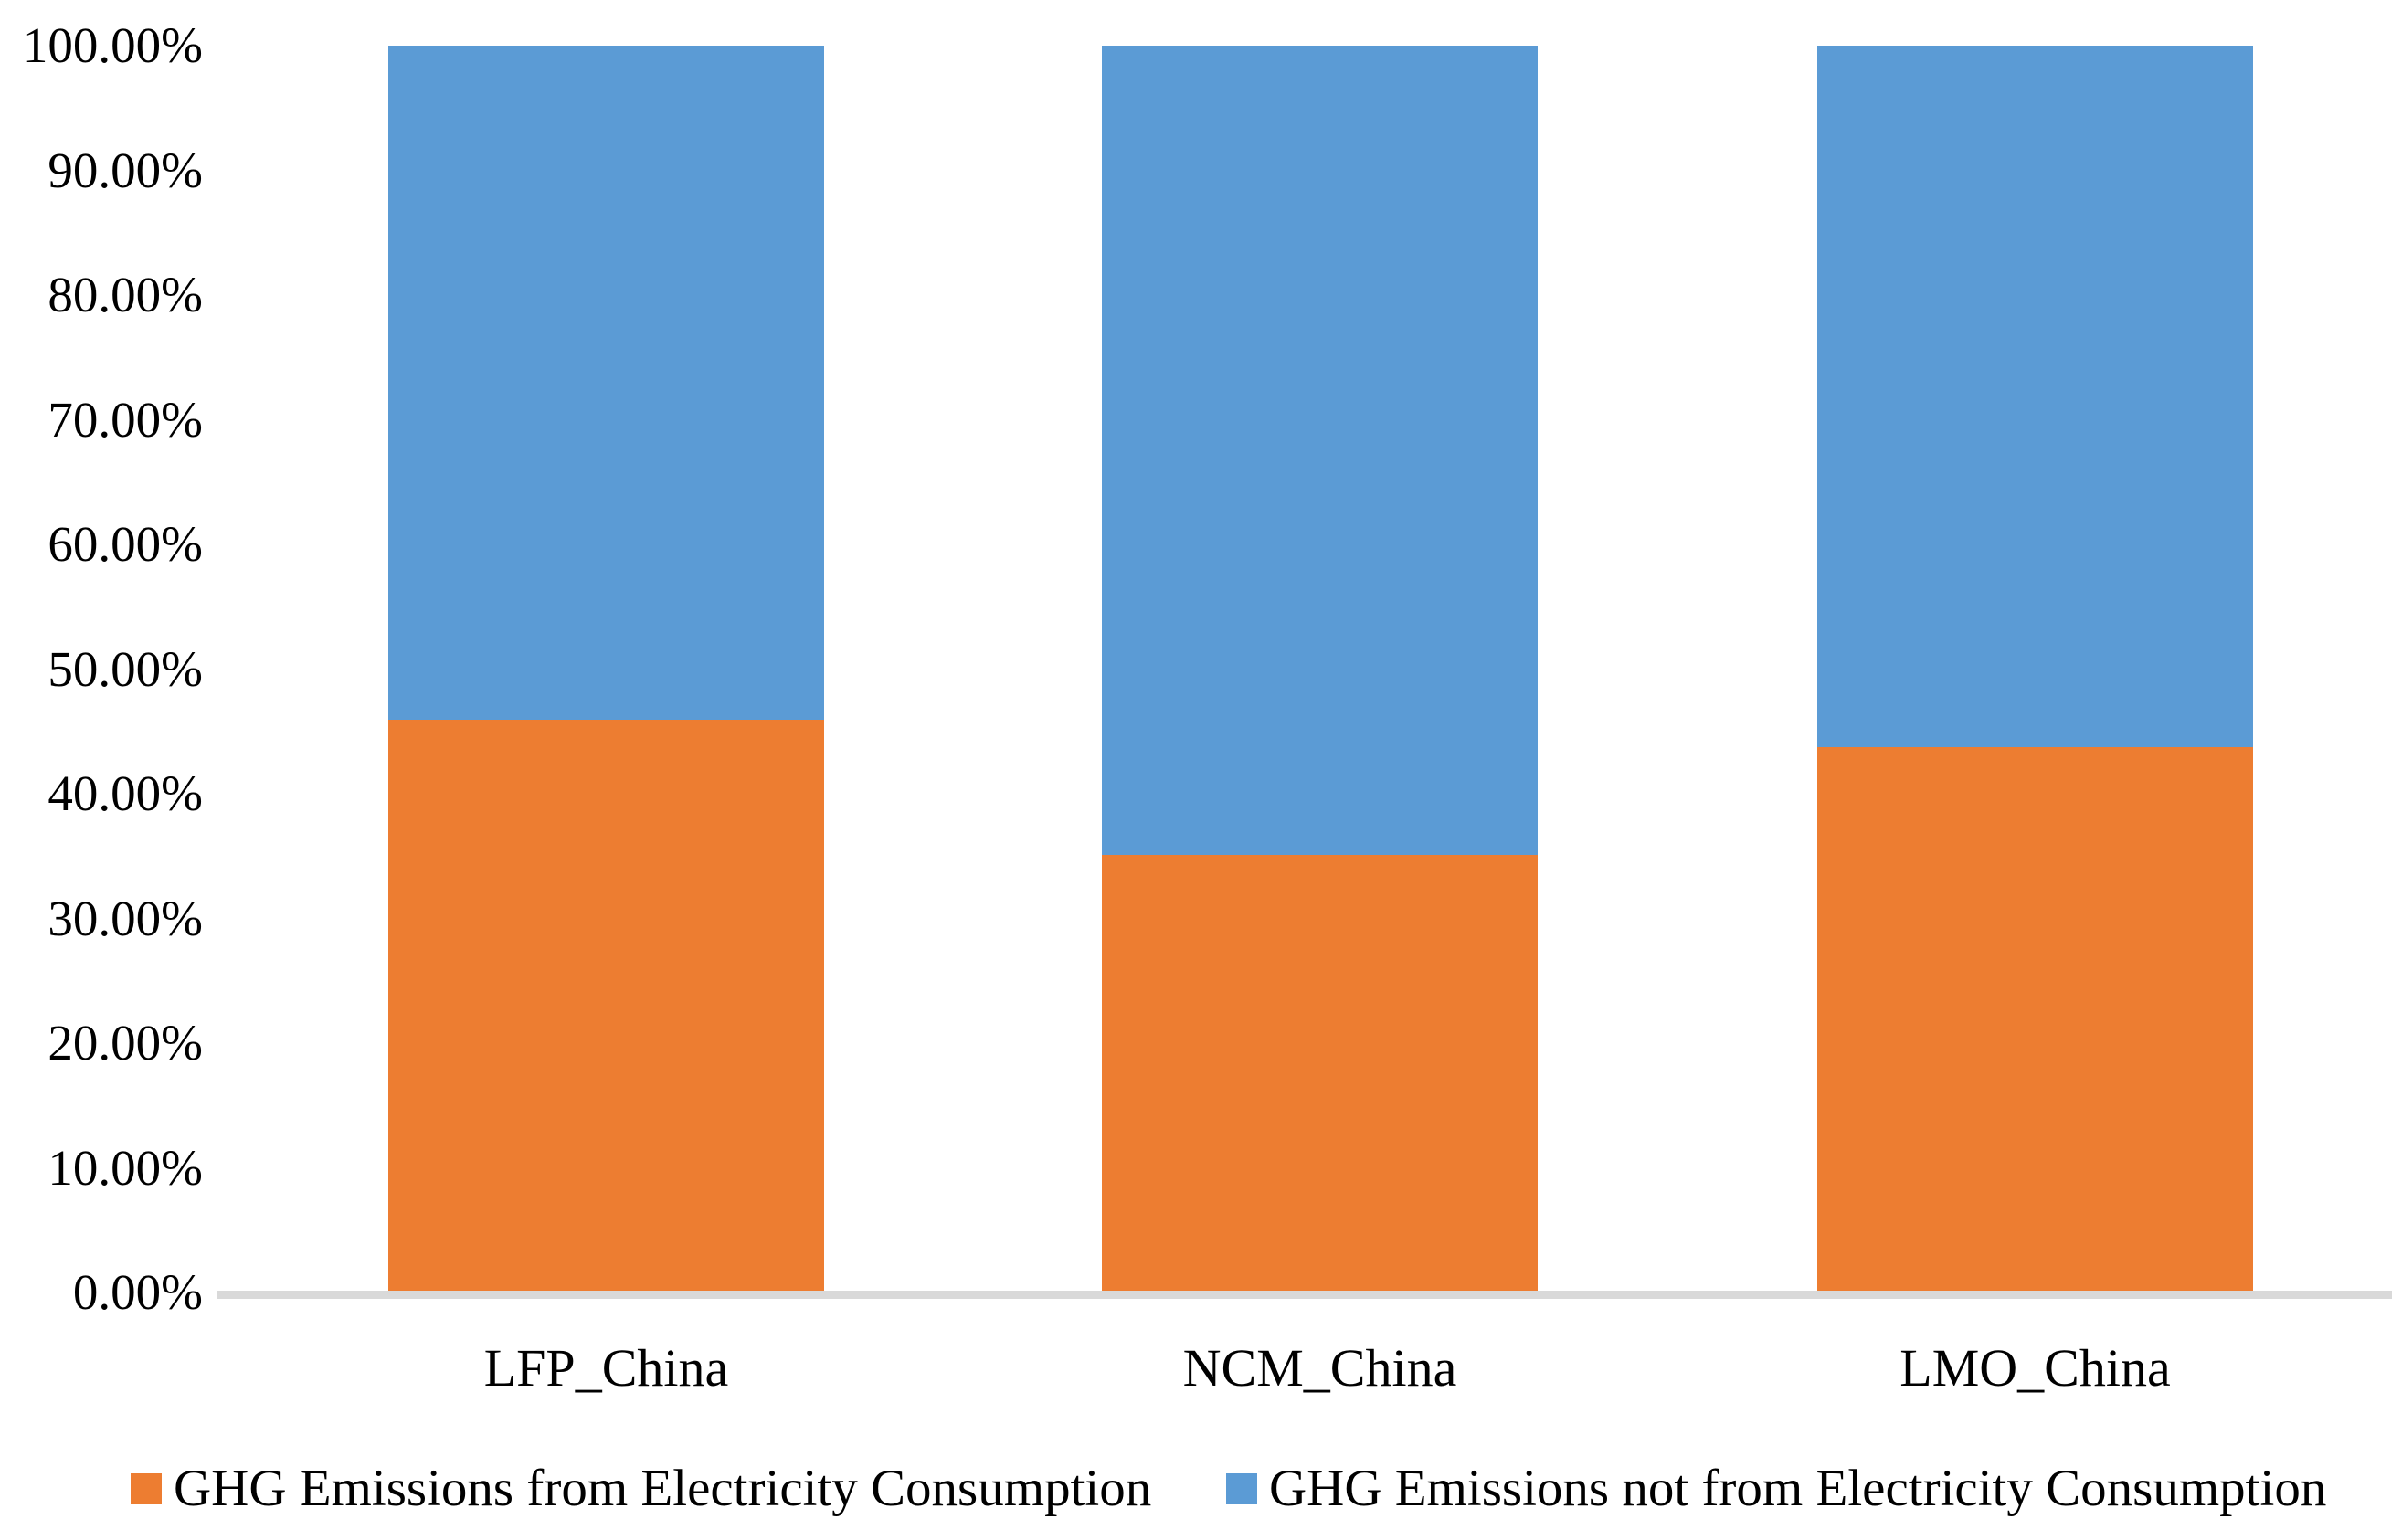 This screenshot has height=1540, width=2402. Describe the element at coordinates (113, 45) in the screenshot. I see `y-axis-tick-label: 100.00%` at that location.